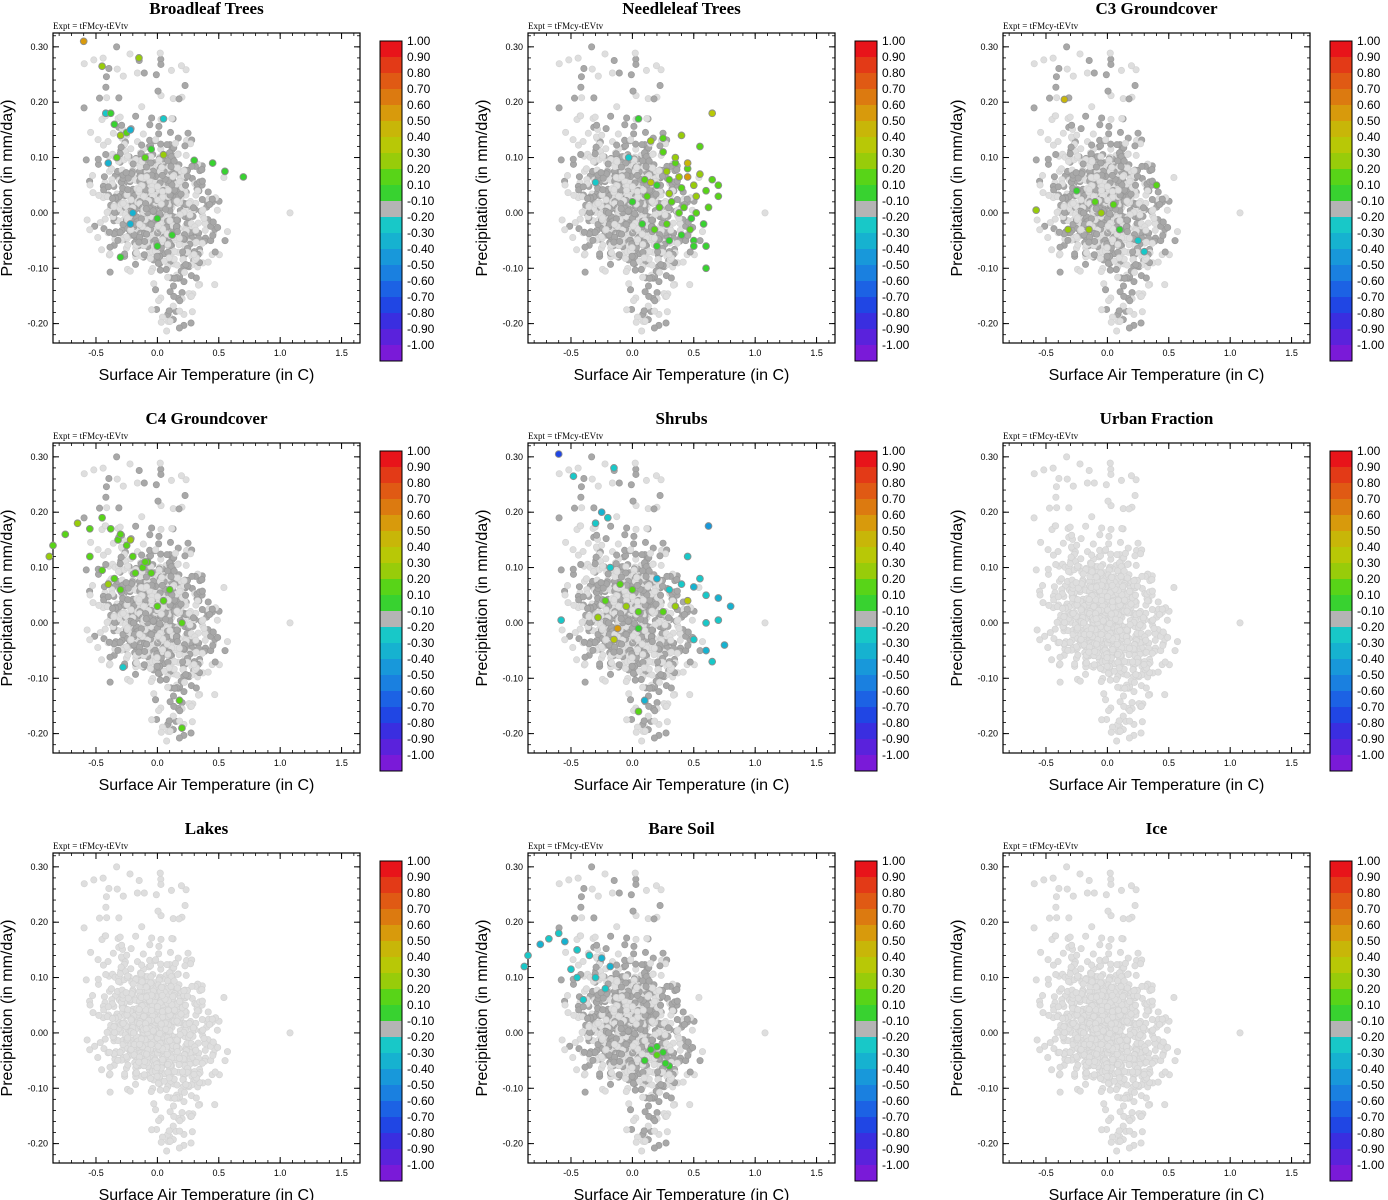 This screenshot has height=1200, width=1388. I want to click on x-tick-label: 0.5, so click(219, 353).